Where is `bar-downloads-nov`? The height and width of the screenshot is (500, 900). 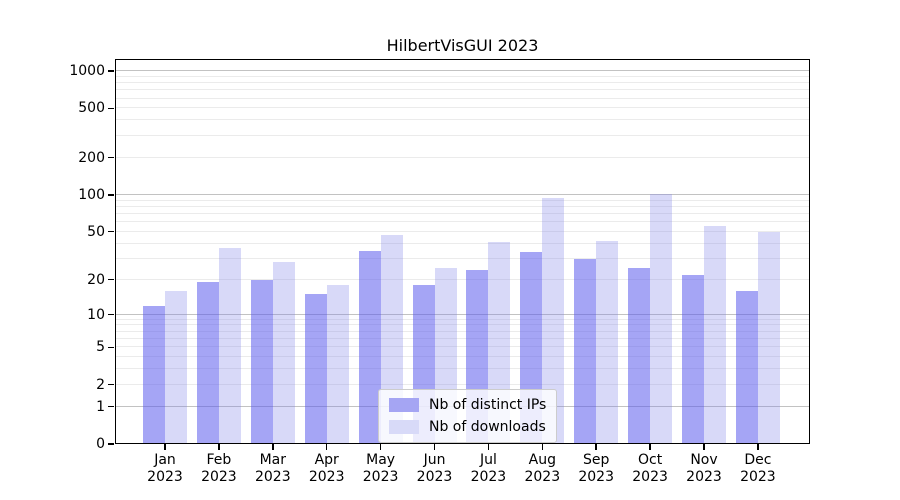
bar-downloads-nov is located at coordinates (715, 334).